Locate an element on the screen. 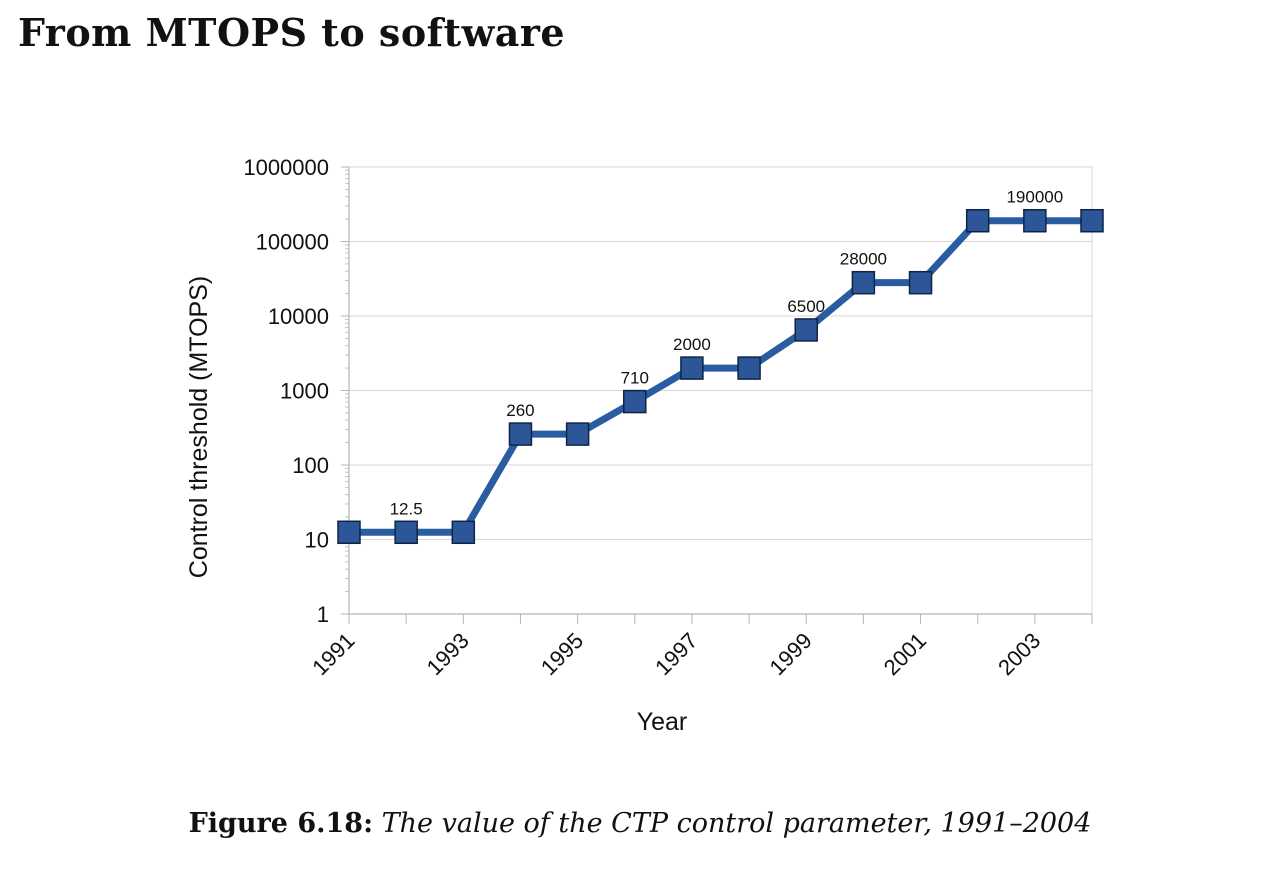 The image size is (1280, 884). x-tick-label: 1993 is located at coordinates (448, 654).